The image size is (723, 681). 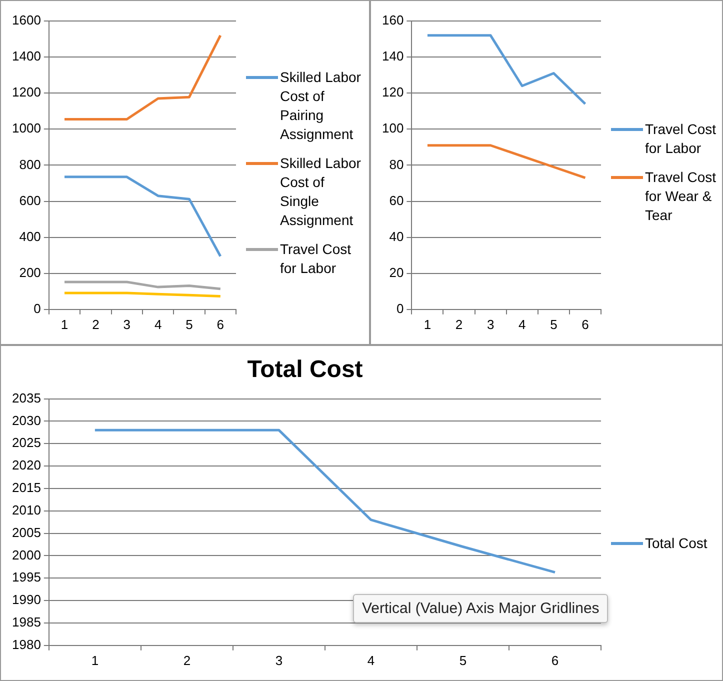 I want to click on y-tick-label: 1995, so click(x=26, y=577).